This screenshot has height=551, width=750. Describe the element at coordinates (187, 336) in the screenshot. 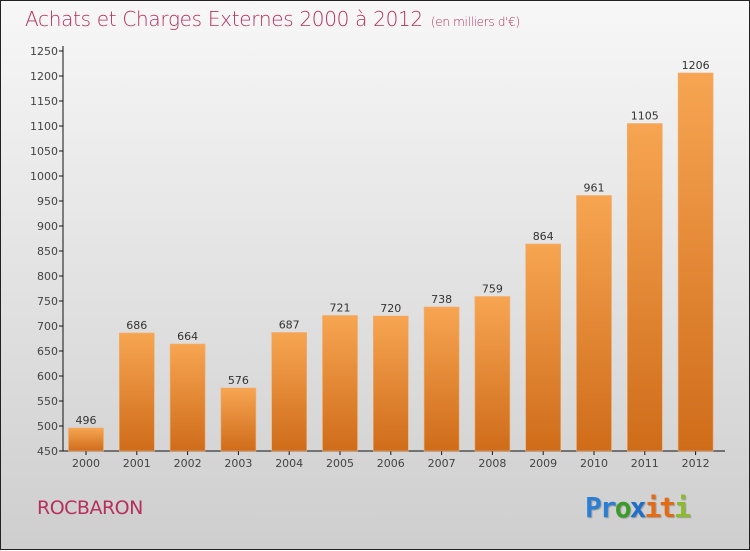

I see `data-label: 664` at that location.